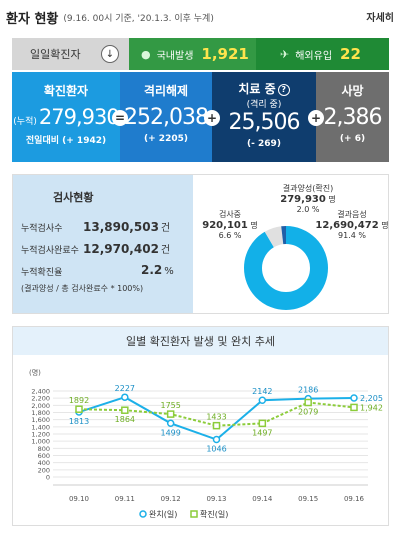 This screenshot has width=402, height=535. What do you see at coordinates (385, 225) in the screenshot?
I see `negative-unit: 명` at bounding box center [385, 225].